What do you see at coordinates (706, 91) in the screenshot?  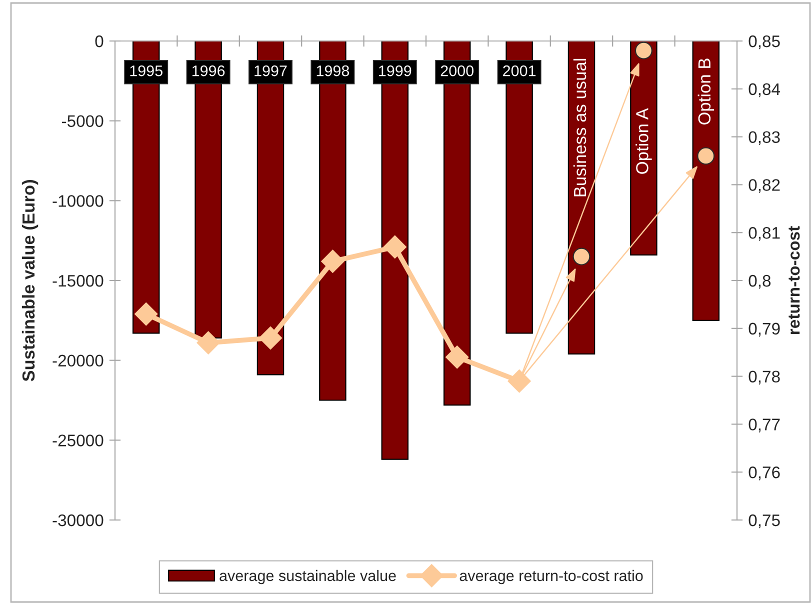 I see `x-tick-label: Option B` at bounding box center [706, 91].